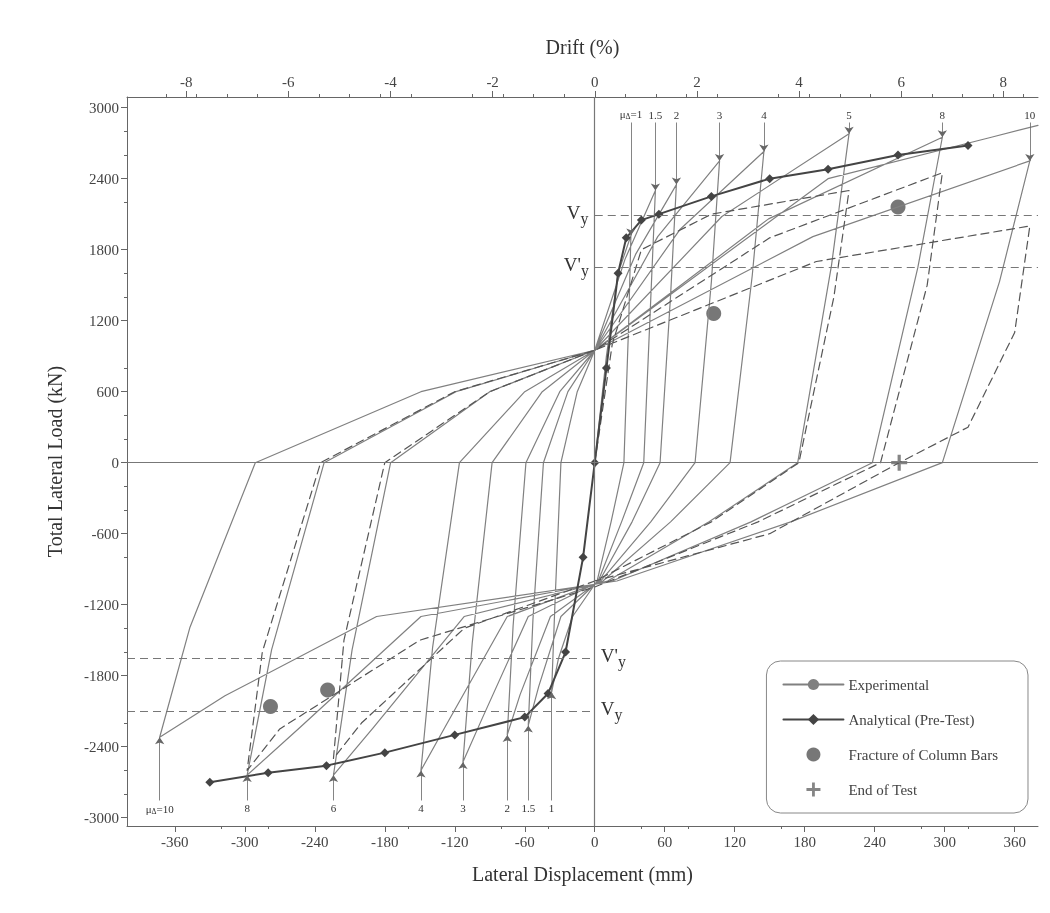  What do you see at coordinates (923, 754) in the screenshot?
I see `legend-label: Fracture of Column Bars` at bounding box center [923, 754].